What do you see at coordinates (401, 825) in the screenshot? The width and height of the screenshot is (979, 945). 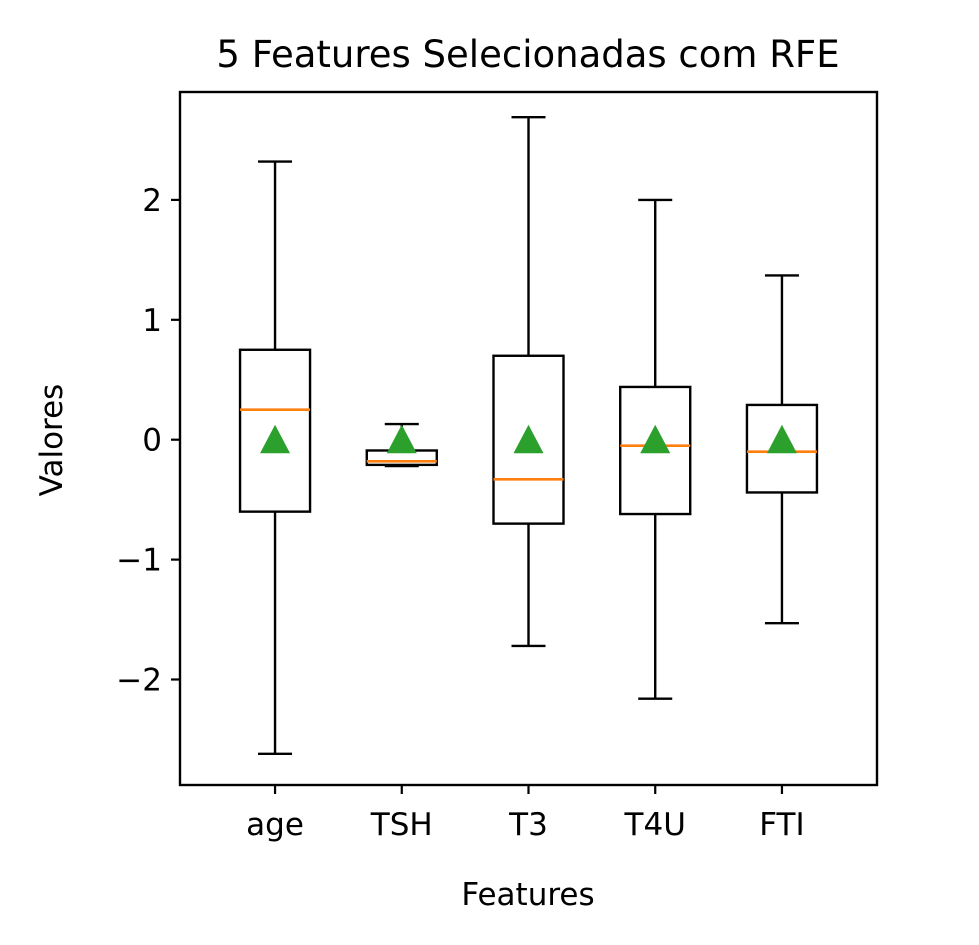 I see `x-tick-label: TSH` at bounding box center [401, 825].